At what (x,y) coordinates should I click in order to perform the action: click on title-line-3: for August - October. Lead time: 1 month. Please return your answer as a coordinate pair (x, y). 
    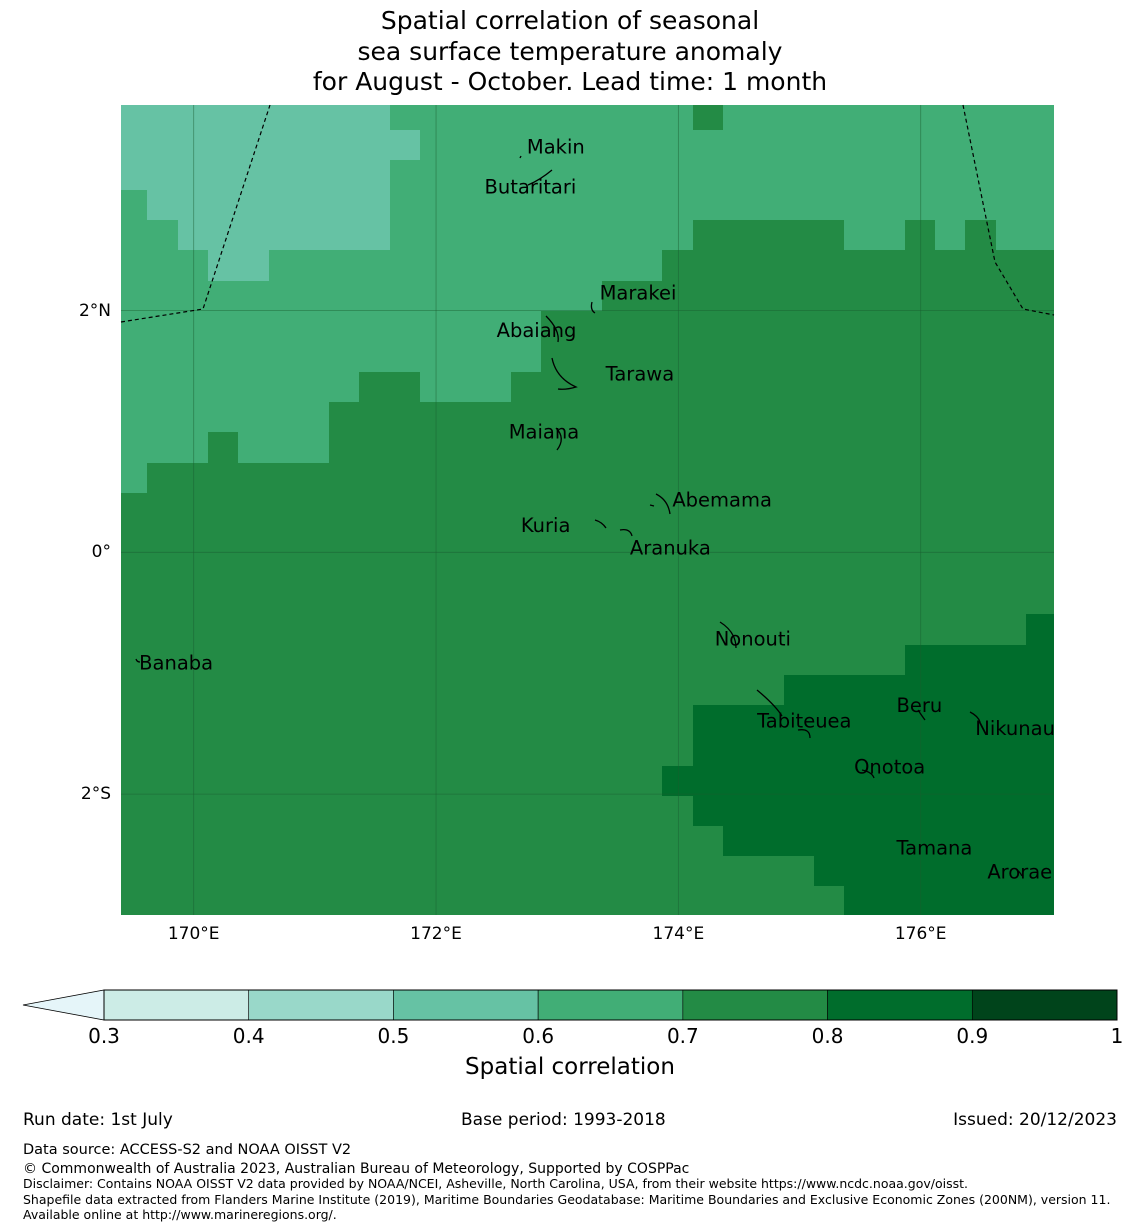
    Looking at the image, I should click on (570, 81).